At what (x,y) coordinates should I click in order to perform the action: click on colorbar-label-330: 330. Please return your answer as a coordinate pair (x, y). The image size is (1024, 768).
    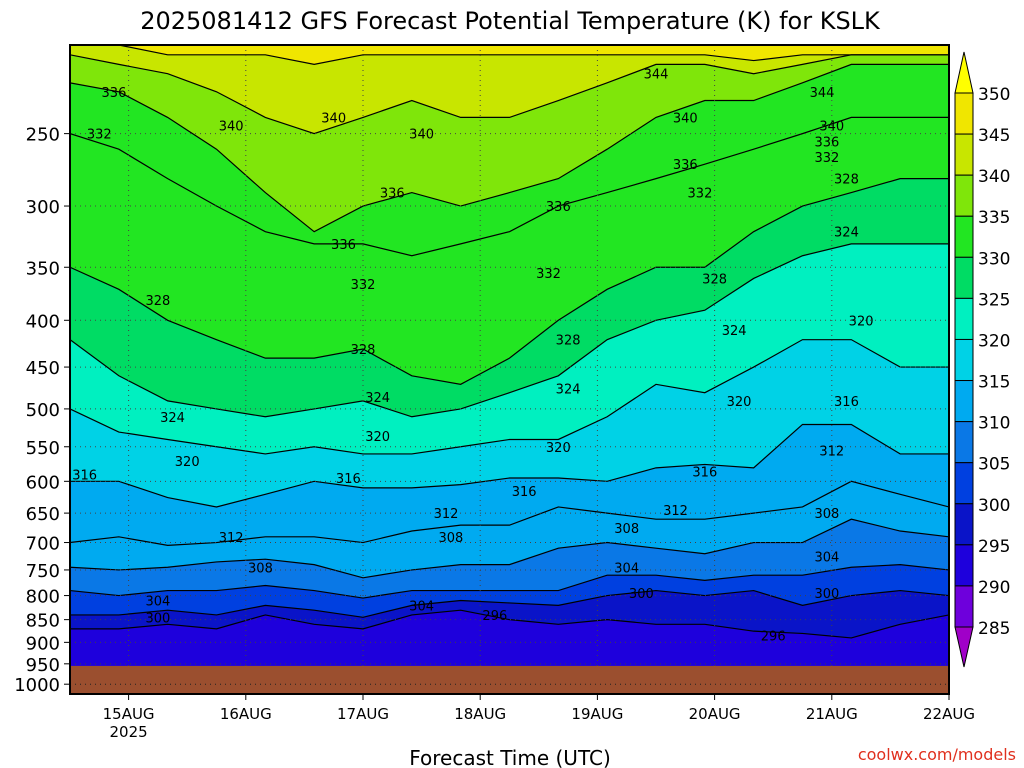
    Looking at the image, I should click on (994, 259).